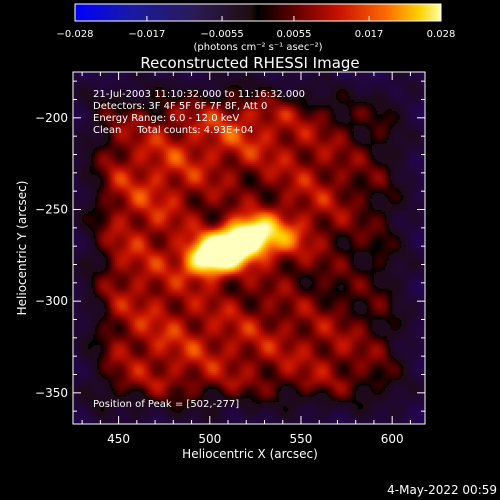  Describe the element at coordinates (249, 63) in the screenshot. I see `chart-title: Reconstructed RHESSI Image` at that location.